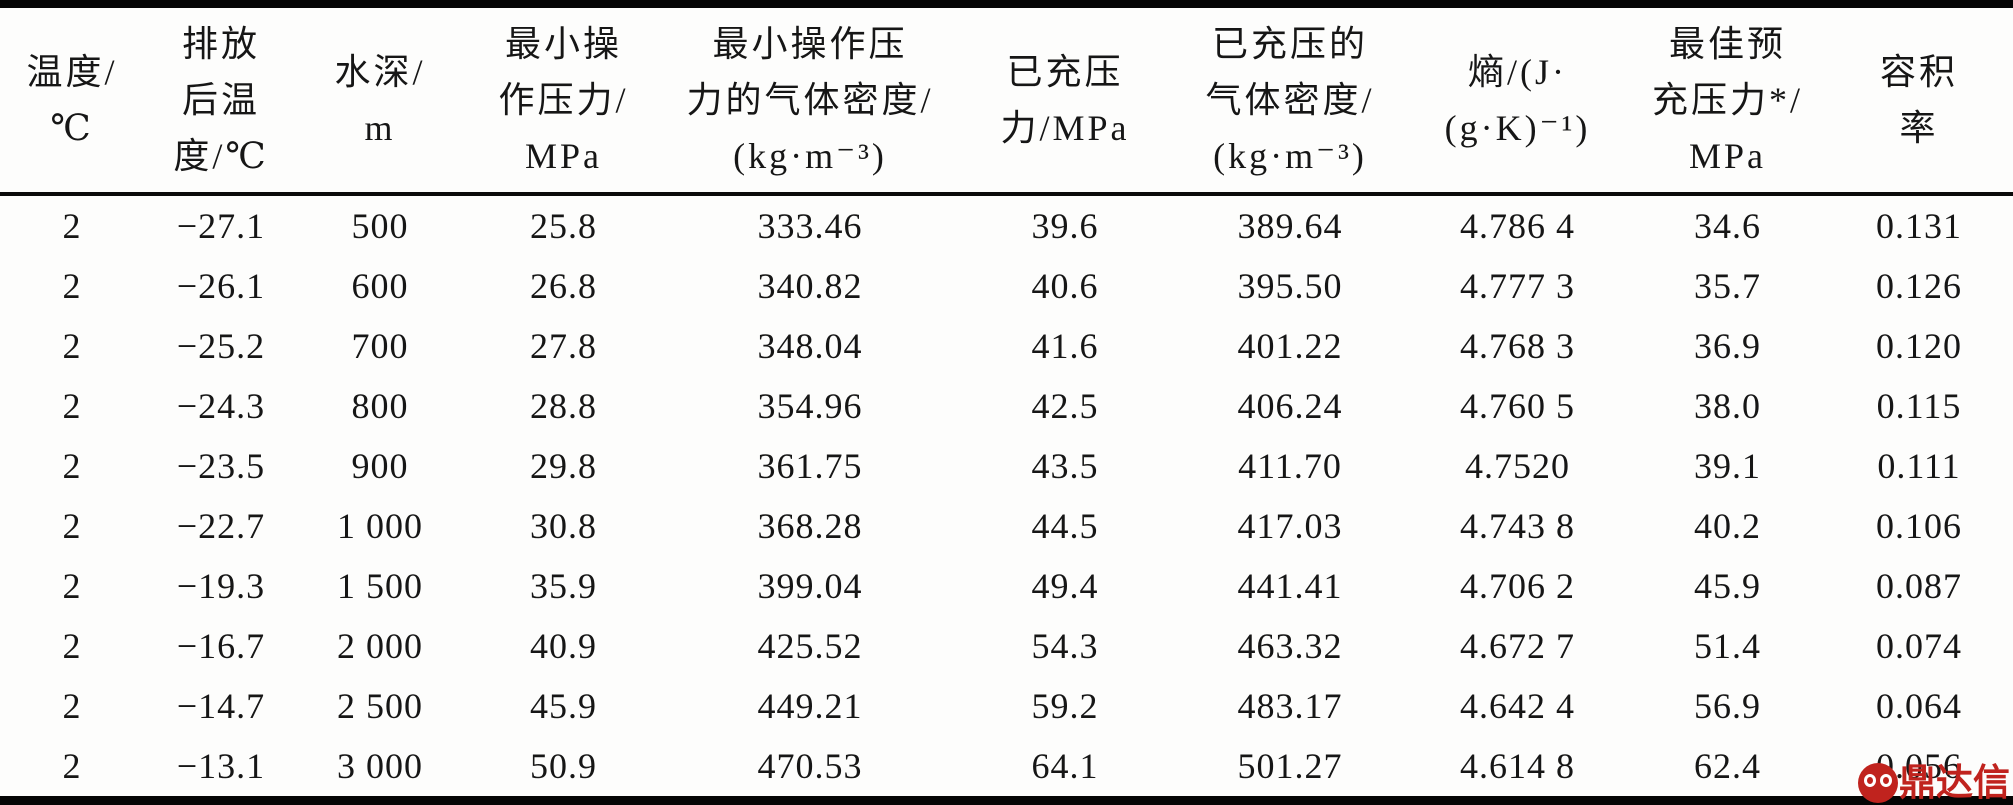 Image resolution: width=2013 pixels, height=805 pixels. I want to click on header-line: m, so click(380, 128).